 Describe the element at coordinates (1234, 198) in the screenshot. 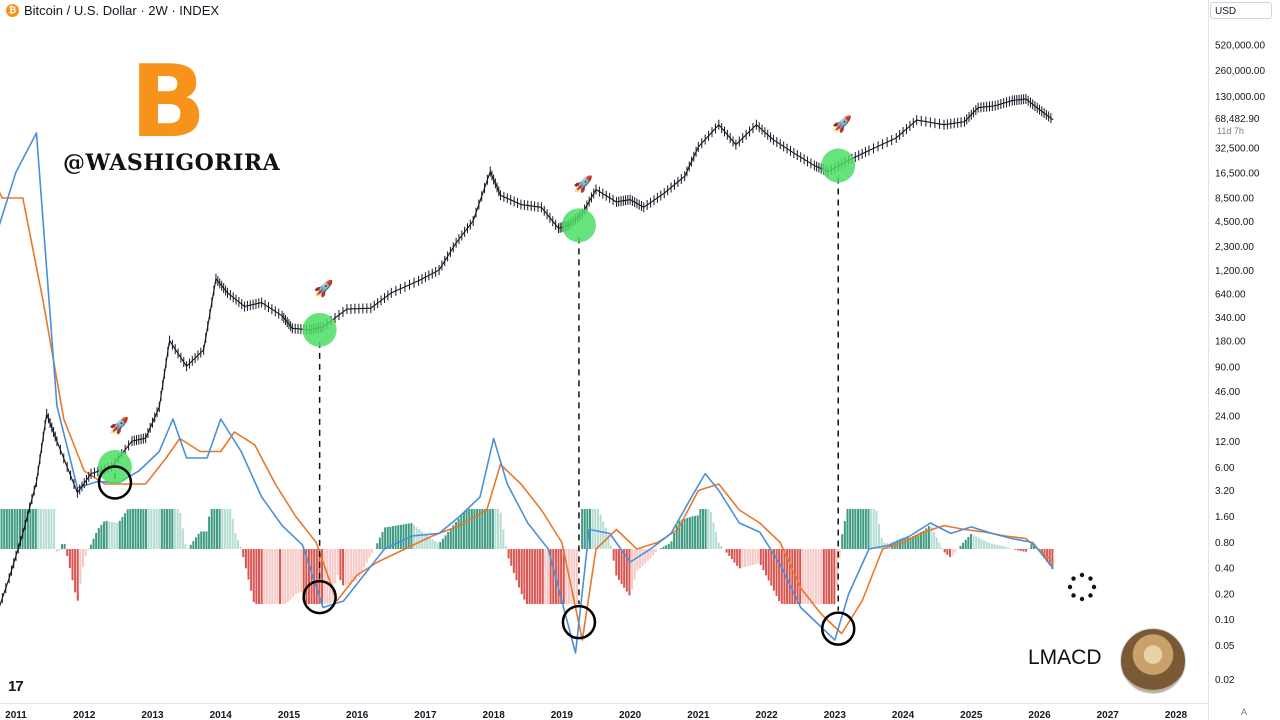

I see `price-tick-label: 8,500.00` at that location.